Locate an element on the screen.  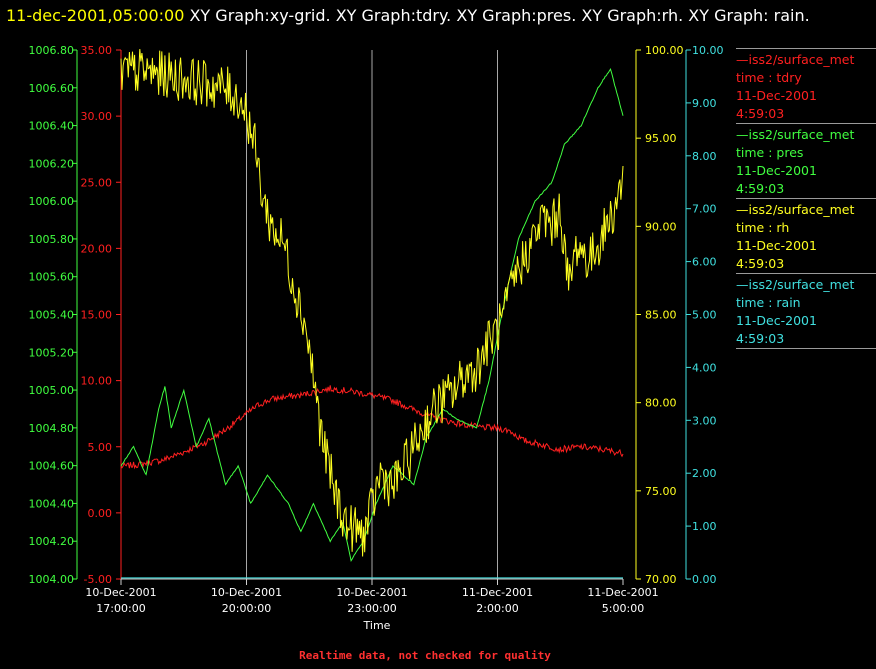
rh-tick-label: 85.00 is located at coordinates (661, 315).